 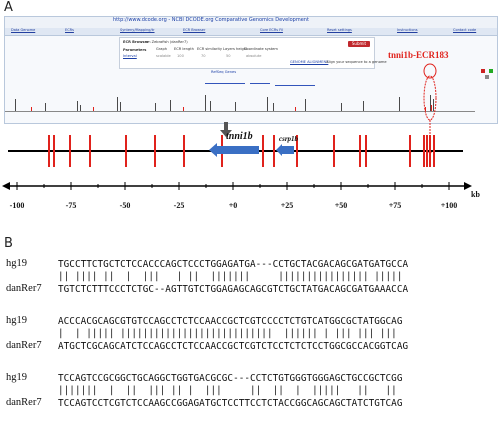 I want to click on param-coordinate-system: Coordinate system, so click(x=261, y=49).